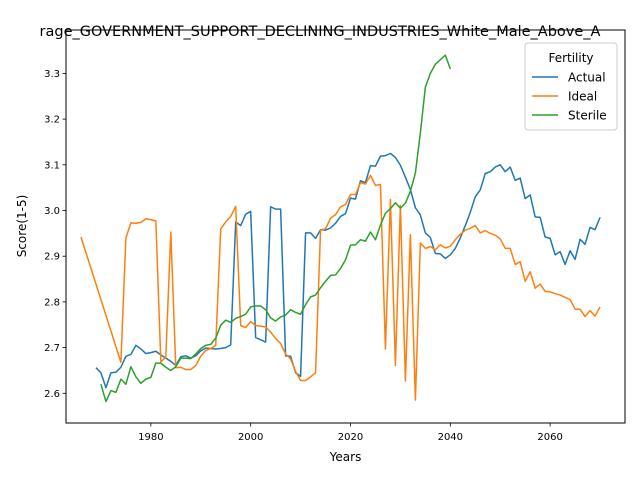 Image resolution: width=640 pixels, height=480 pixels. Describe the element at coordinates (549, 437) in the screenshot. I see `x-tick-label: 2060` at that location.